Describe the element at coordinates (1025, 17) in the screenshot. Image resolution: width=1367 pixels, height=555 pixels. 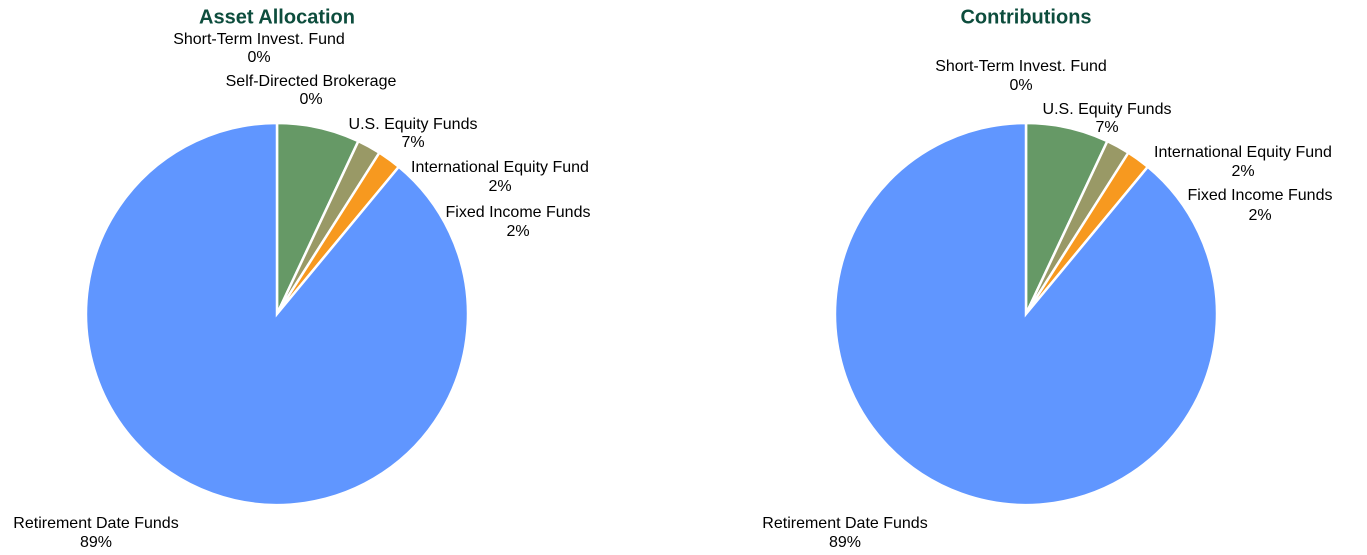
I see `chart-title: Contributions` at that location.